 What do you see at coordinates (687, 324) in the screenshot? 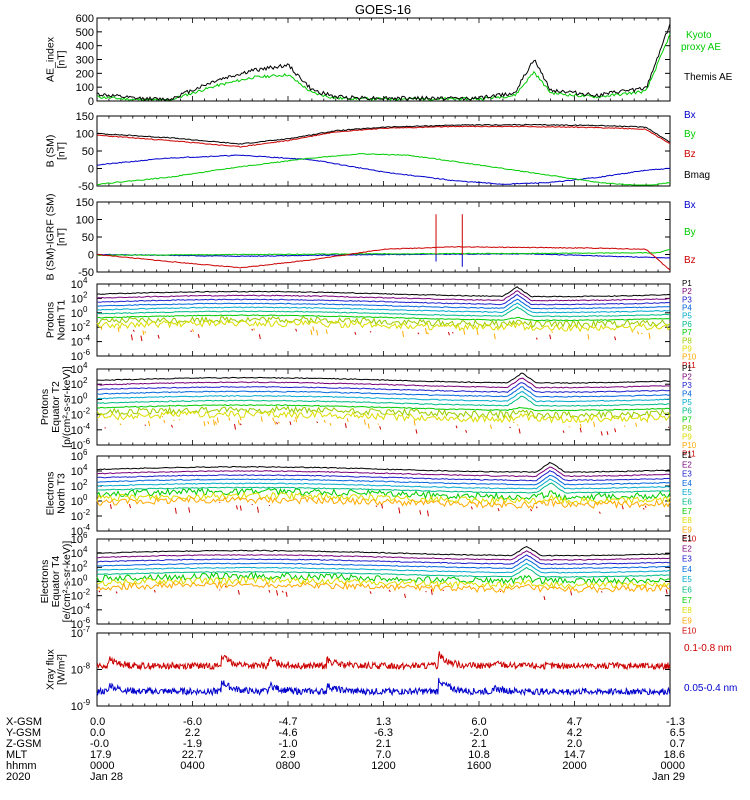
I see `pn-legend-p6: P6` at bounding box center [687, 324].